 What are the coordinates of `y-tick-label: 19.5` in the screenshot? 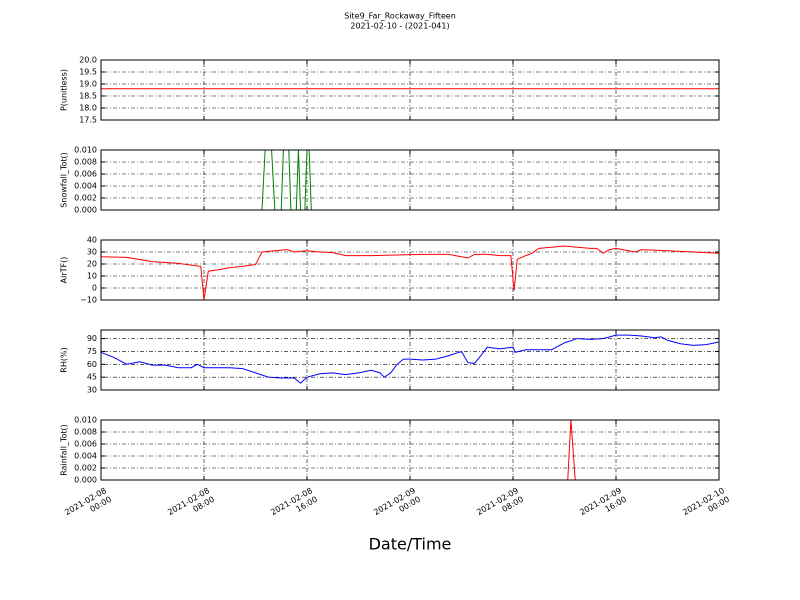 It's located at (88, 72).